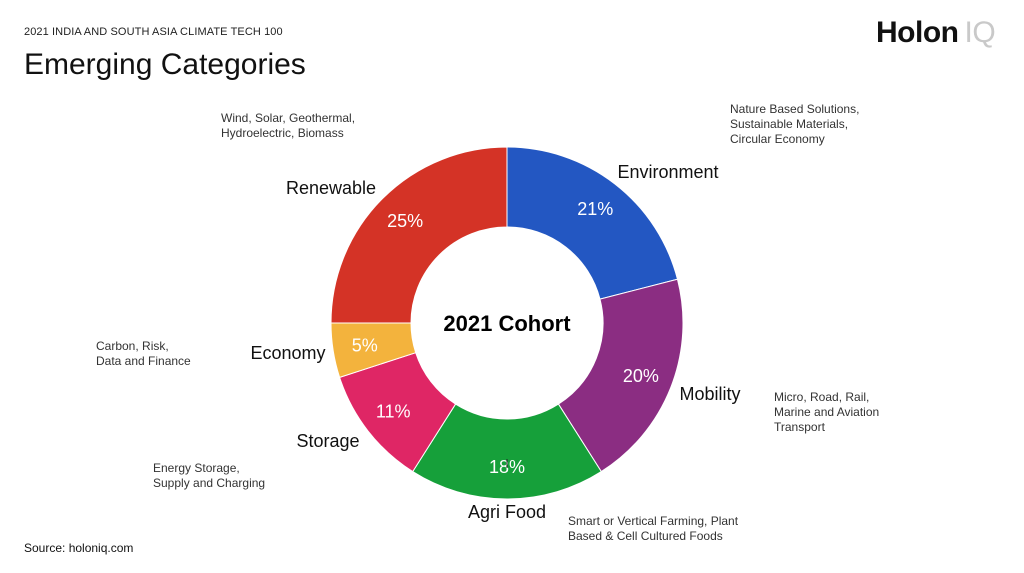  What do you see at coordinates (79, 548) in the screenshot?
I see `source-note: Source: holoniq.com` at bounding box center [79, 548].